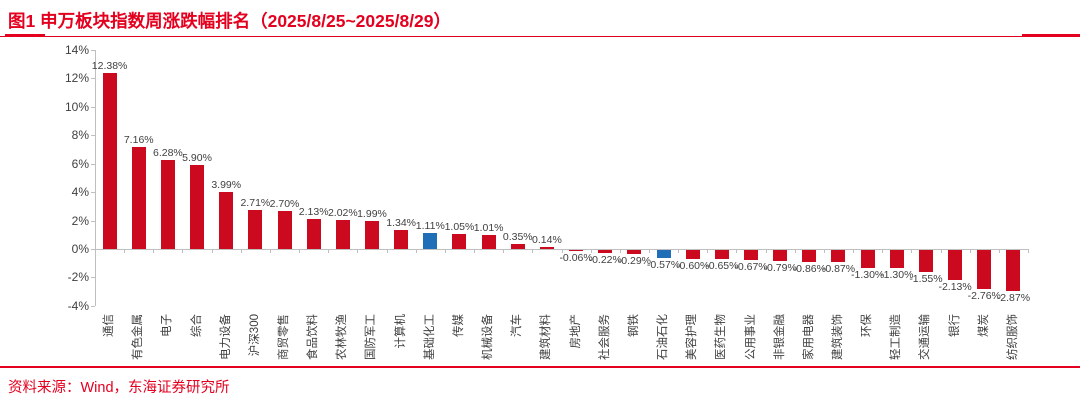 The image size is (1080, 402). Describe the element at coordinates (780, 268) in the screenshot. I see `value-label: -0.79%` at that location.